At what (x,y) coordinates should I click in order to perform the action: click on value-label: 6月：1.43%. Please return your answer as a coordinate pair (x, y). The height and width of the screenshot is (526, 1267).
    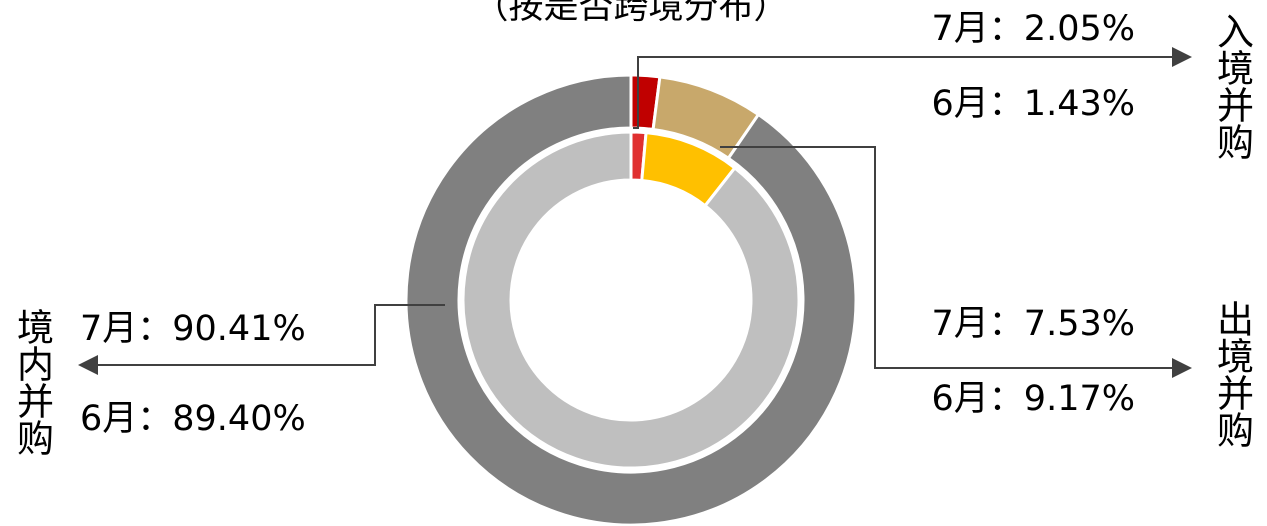
    Looking at the image, I should click on (1033, 104).